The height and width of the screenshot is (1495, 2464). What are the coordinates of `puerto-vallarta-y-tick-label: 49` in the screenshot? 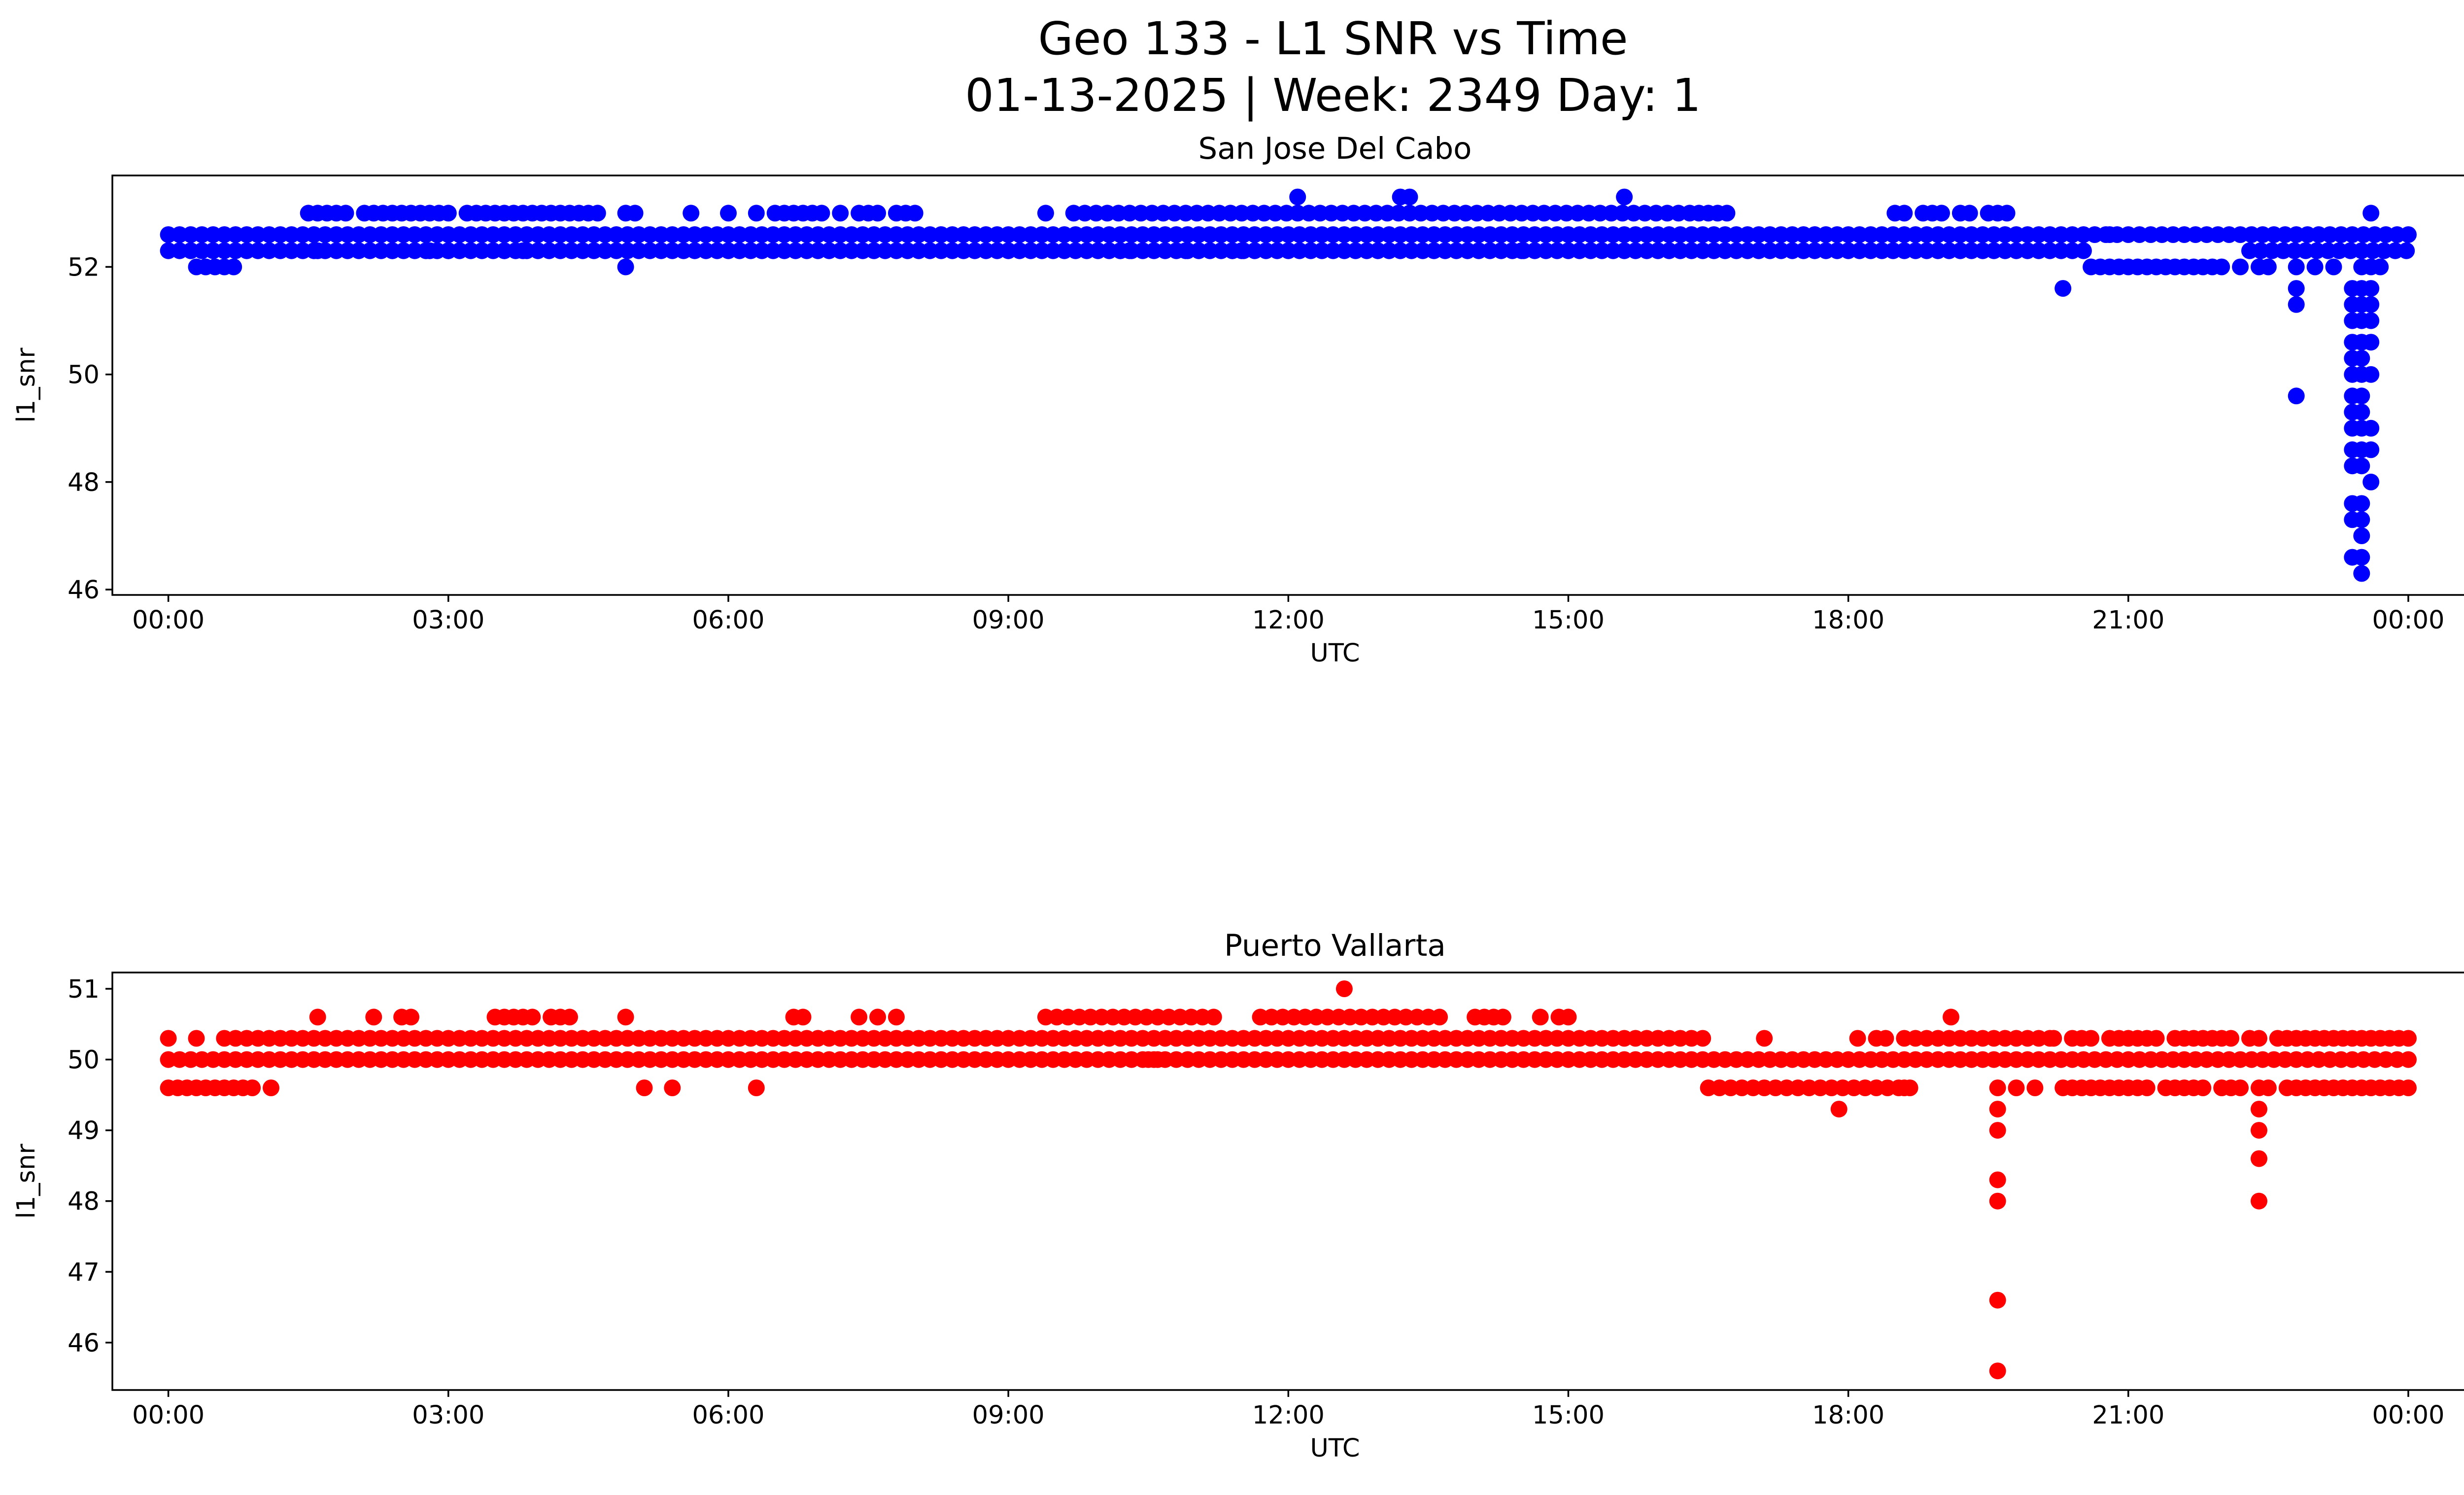 It's located at (84, 1131).